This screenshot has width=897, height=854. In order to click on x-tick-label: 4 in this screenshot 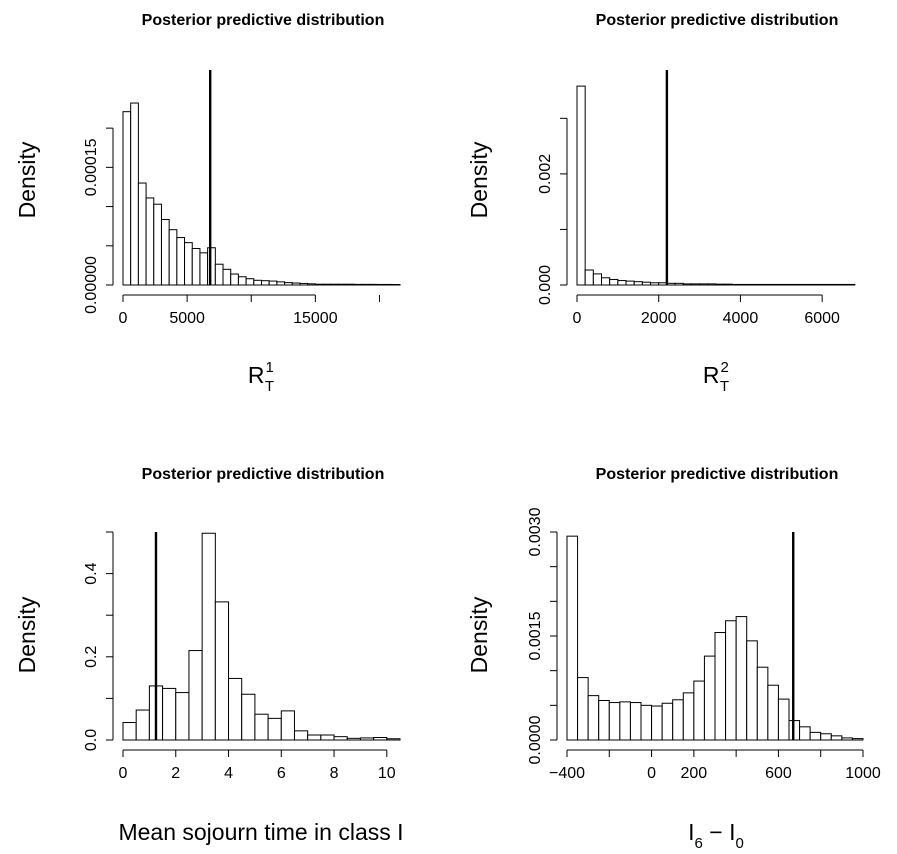, I will do `click(228, 773)`.